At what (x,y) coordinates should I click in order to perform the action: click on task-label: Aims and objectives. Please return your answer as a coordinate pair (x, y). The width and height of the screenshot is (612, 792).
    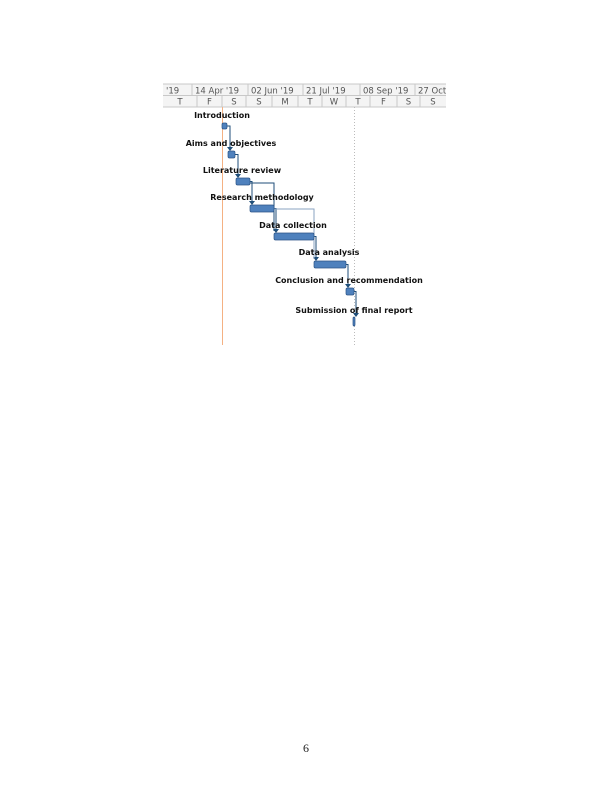
    Looking at the image, I should click on (231, 143).